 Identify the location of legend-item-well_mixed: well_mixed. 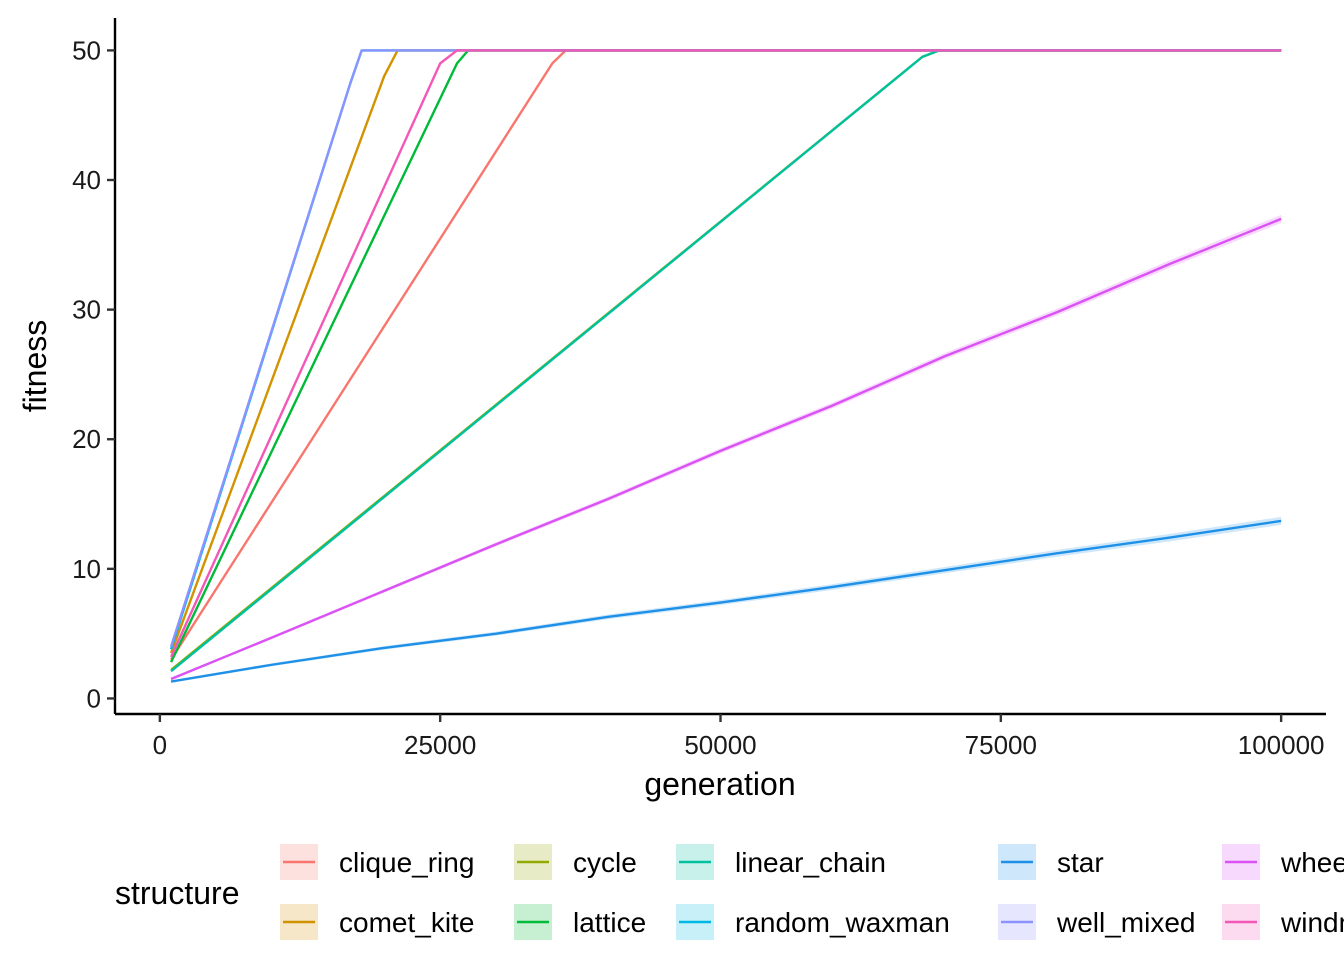
(1097, 922).